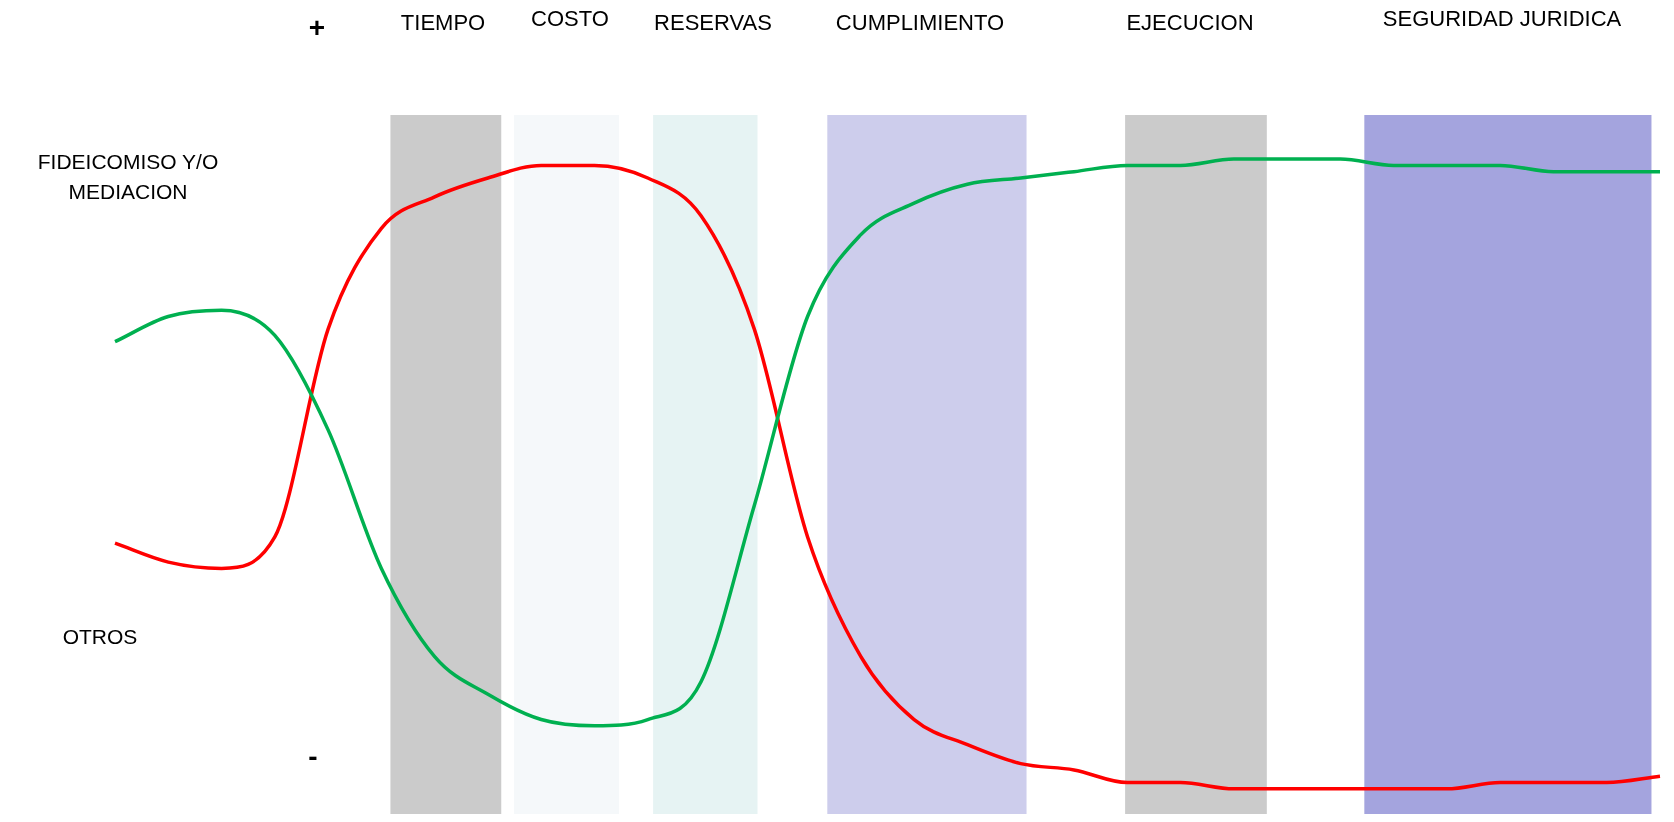  Describe the element at coordinates (713, 23) in the screenshot. I see `text: RESERVAS` at that location.